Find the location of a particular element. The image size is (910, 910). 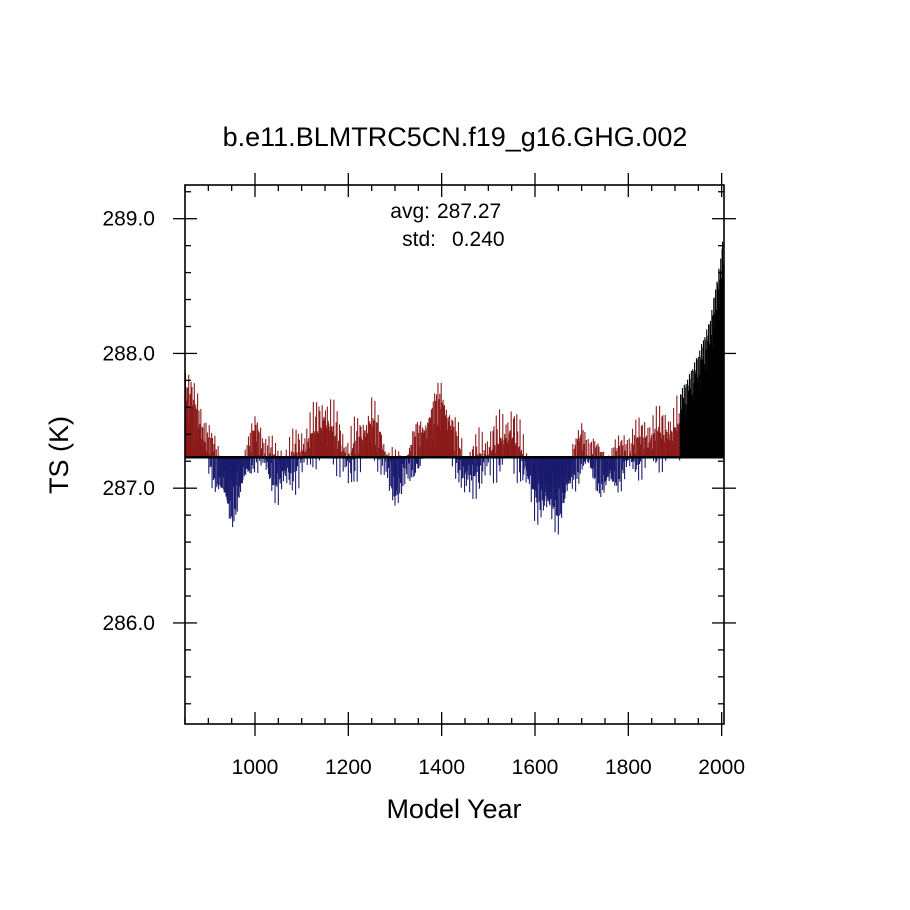

avg-value: 287.27 is located at coordinates (469, 211).